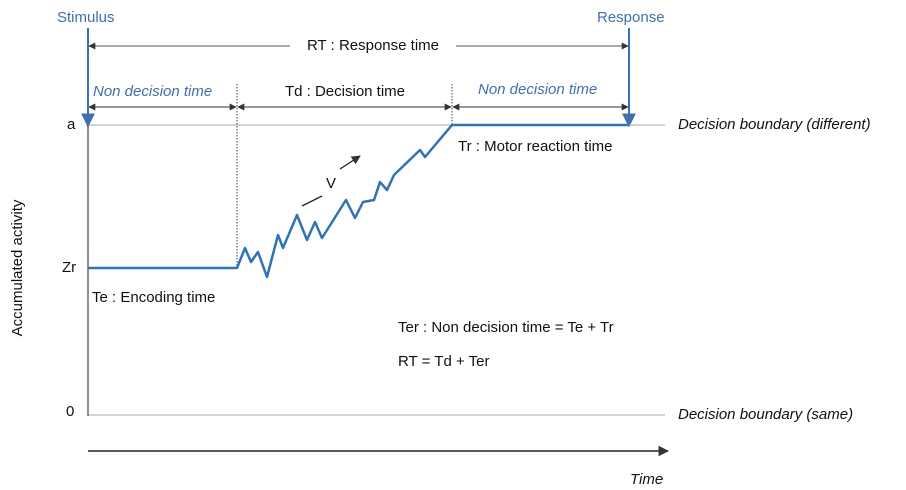  Describe the element at coordinates (537, 89) in the screenshot. I see `non-decision-right: Non decision time` at that location.